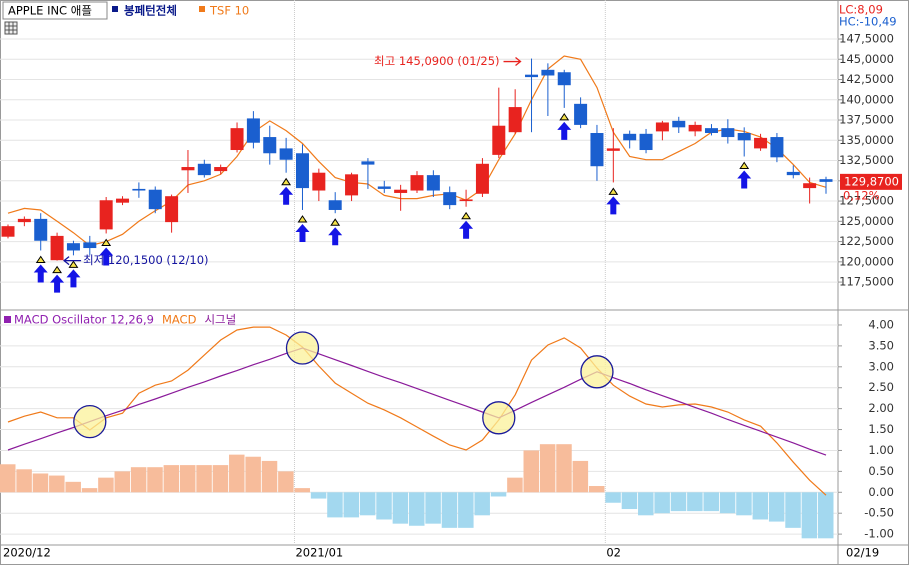  I want to click on pattern-swatch, so click(115, 9).